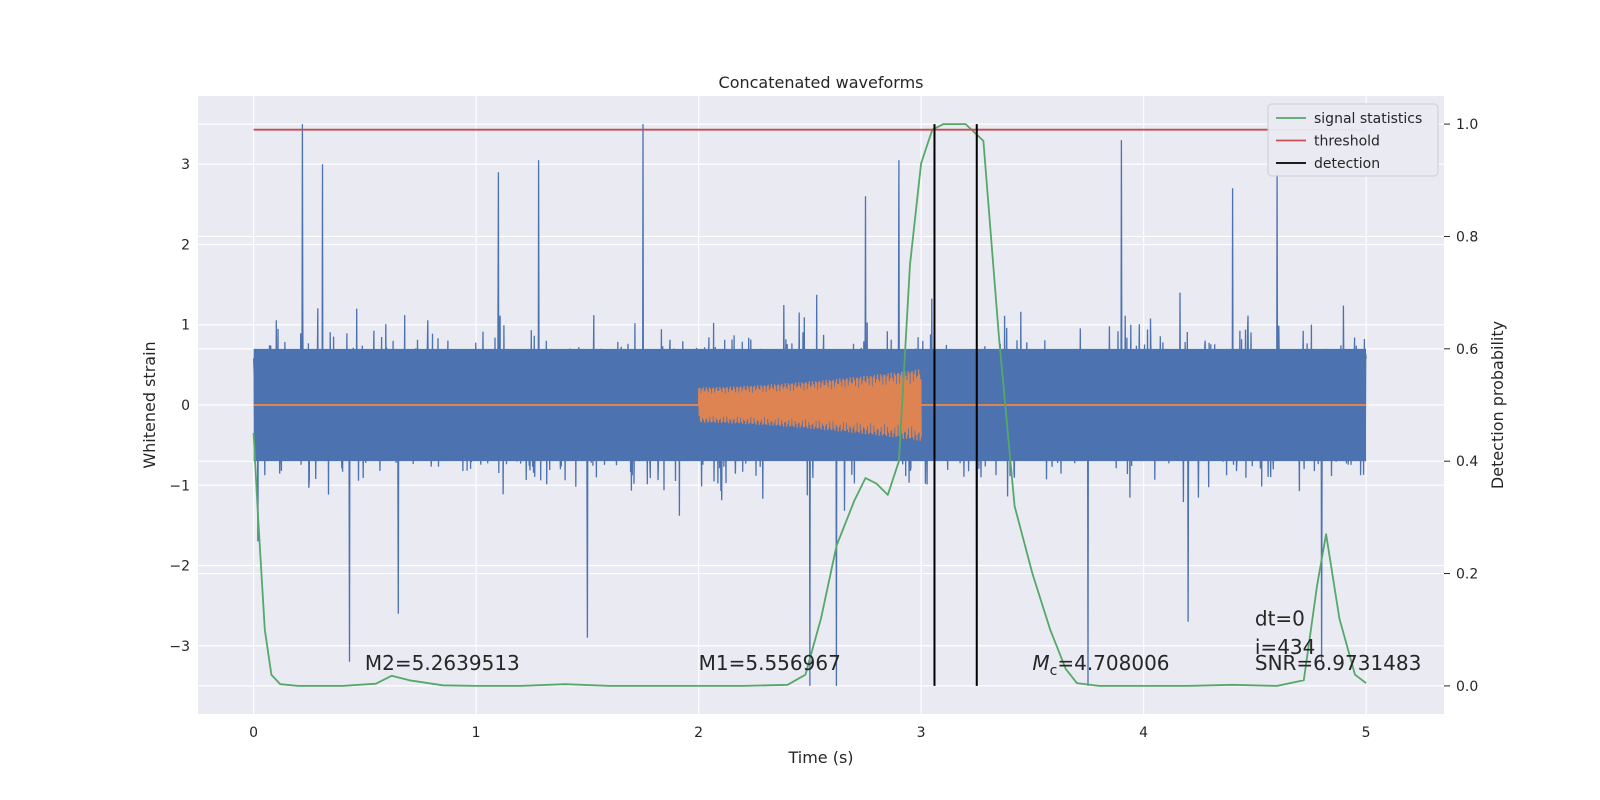 The image size is (1600, 800). I want to click on x-tick-label: 3, so click(921, 733).